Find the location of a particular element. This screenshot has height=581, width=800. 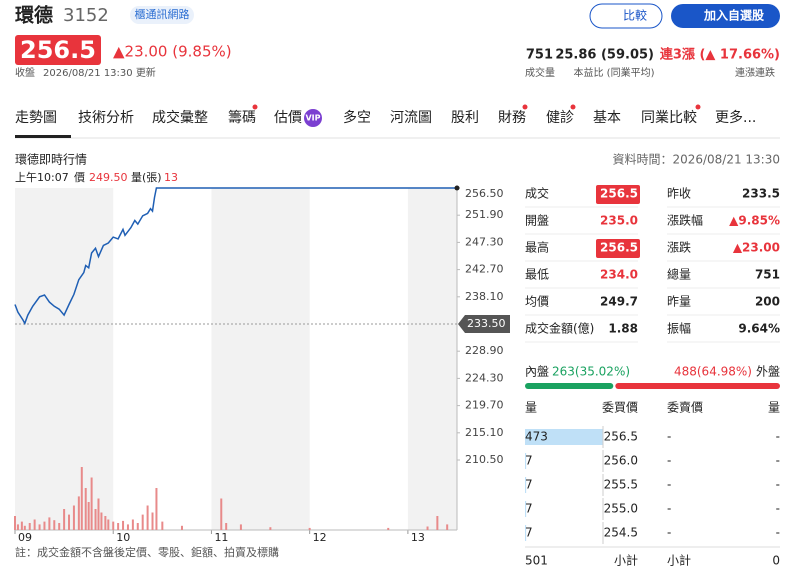

book-cell: 255.0 is located at coordinates (621, 509).